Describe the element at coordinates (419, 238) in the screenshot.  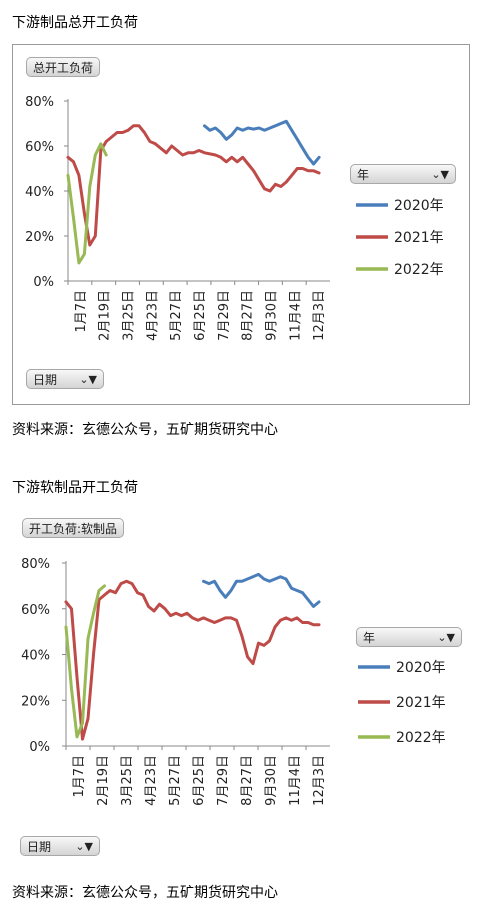
I see `chart1-legend-label-2: 2021年` at that location.